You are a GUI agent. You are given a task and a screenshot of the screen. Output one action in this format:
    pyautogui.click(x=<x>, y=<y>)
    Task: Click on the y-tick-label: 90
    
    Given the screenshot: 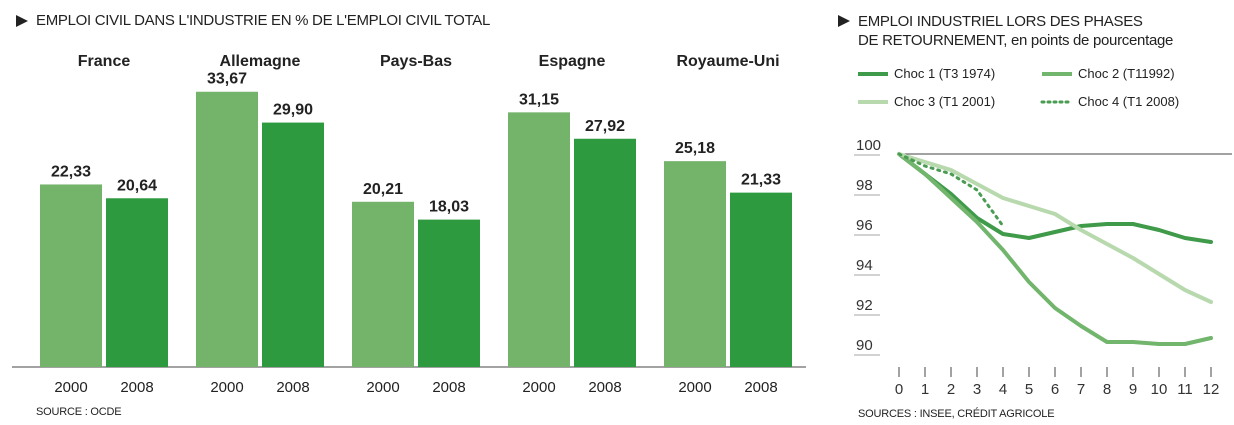 What is the action you would take?
    pyautogui.click(x=864, y=345)
    